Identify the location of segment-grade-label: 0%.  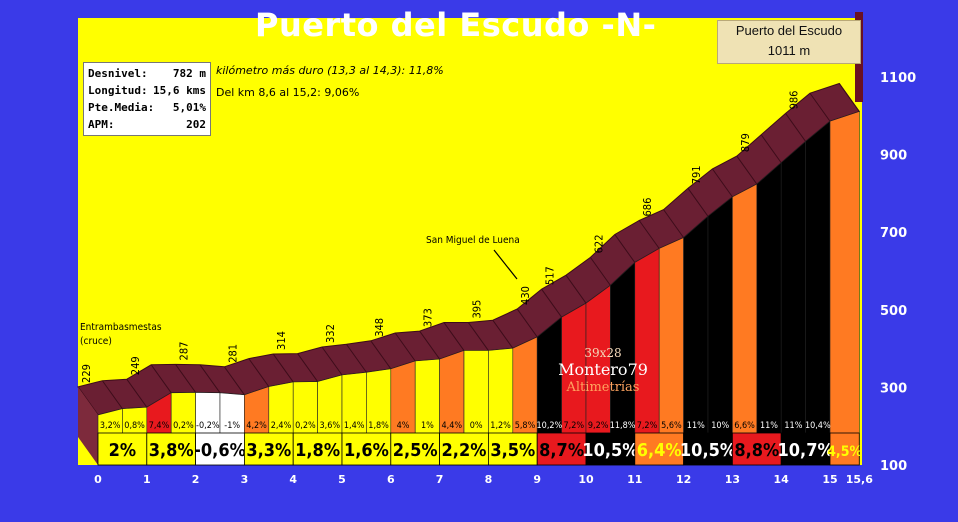
(476, 426).